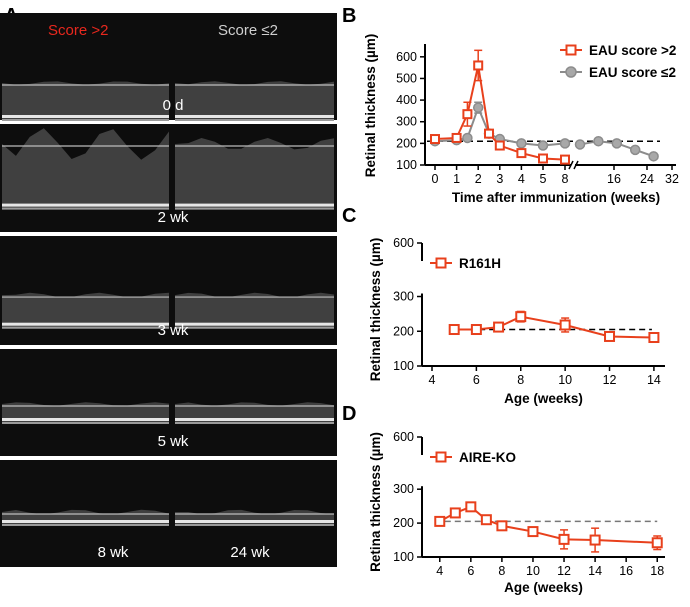  What do you see at coordinates (543, 179) in the screenshot?
I see `x-tick-label: 5` at bounding box center [543, 179].